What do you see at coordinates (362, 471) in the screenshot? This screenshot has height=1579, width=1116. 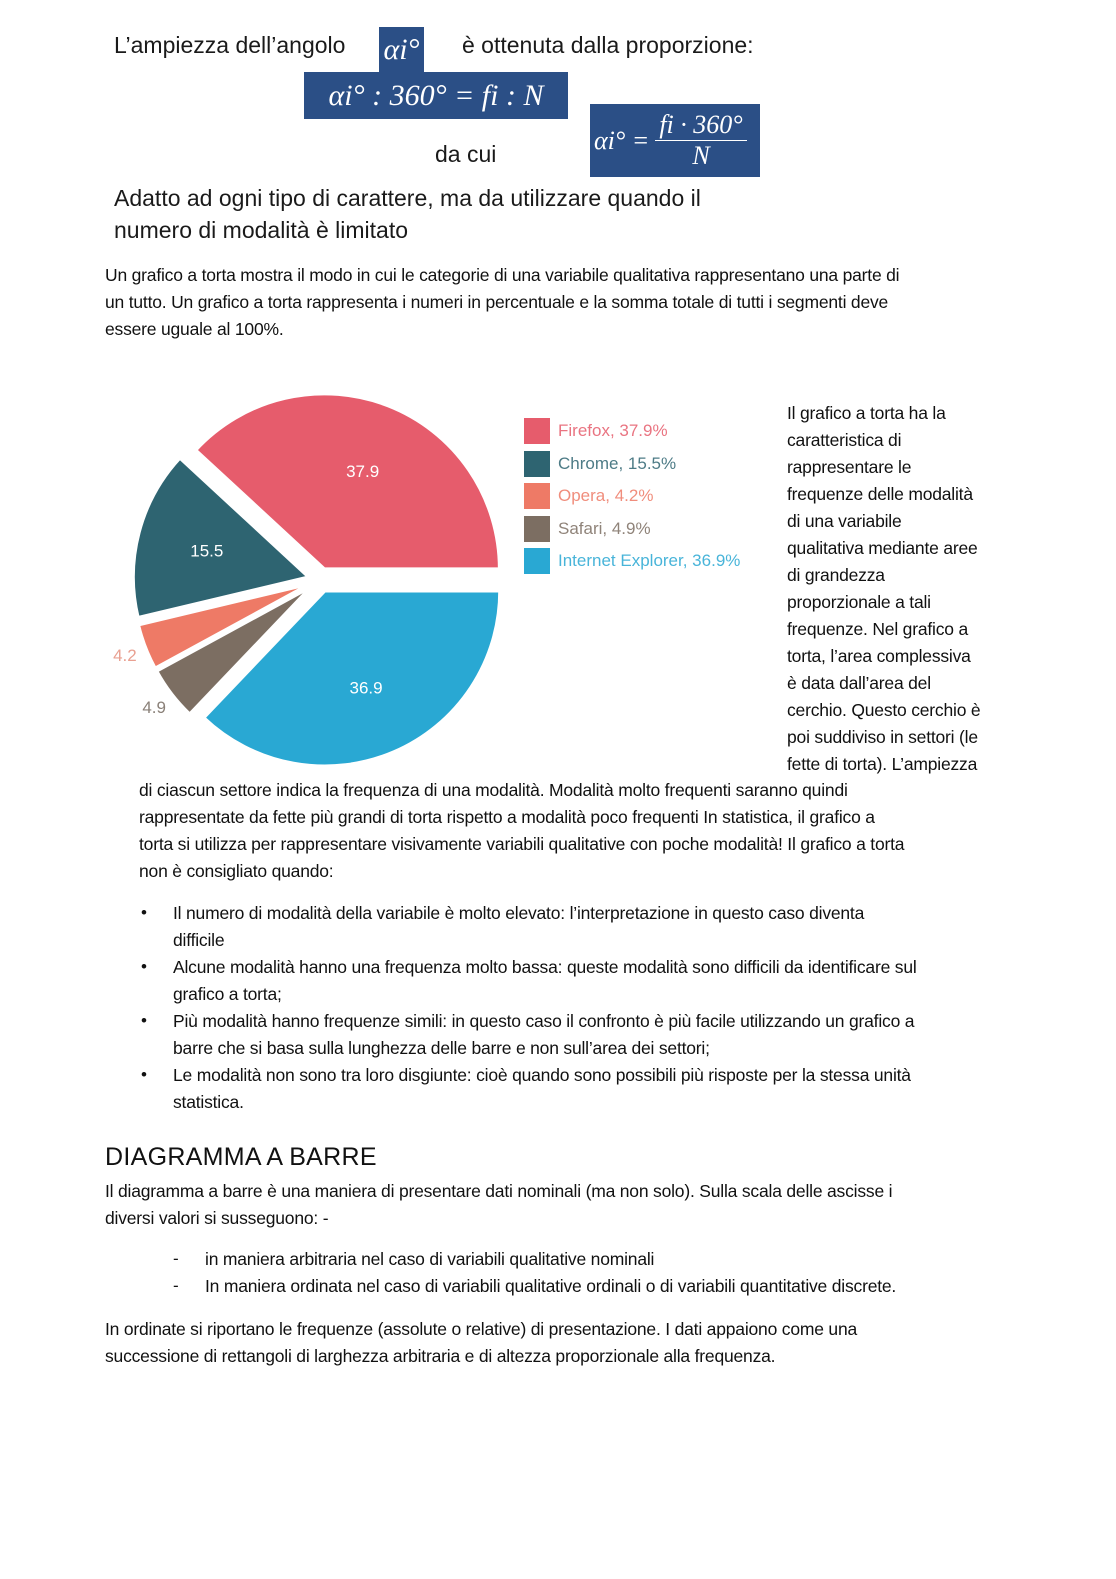 I see `pie-data-label: 37.9` at bounding box center [362, 471].